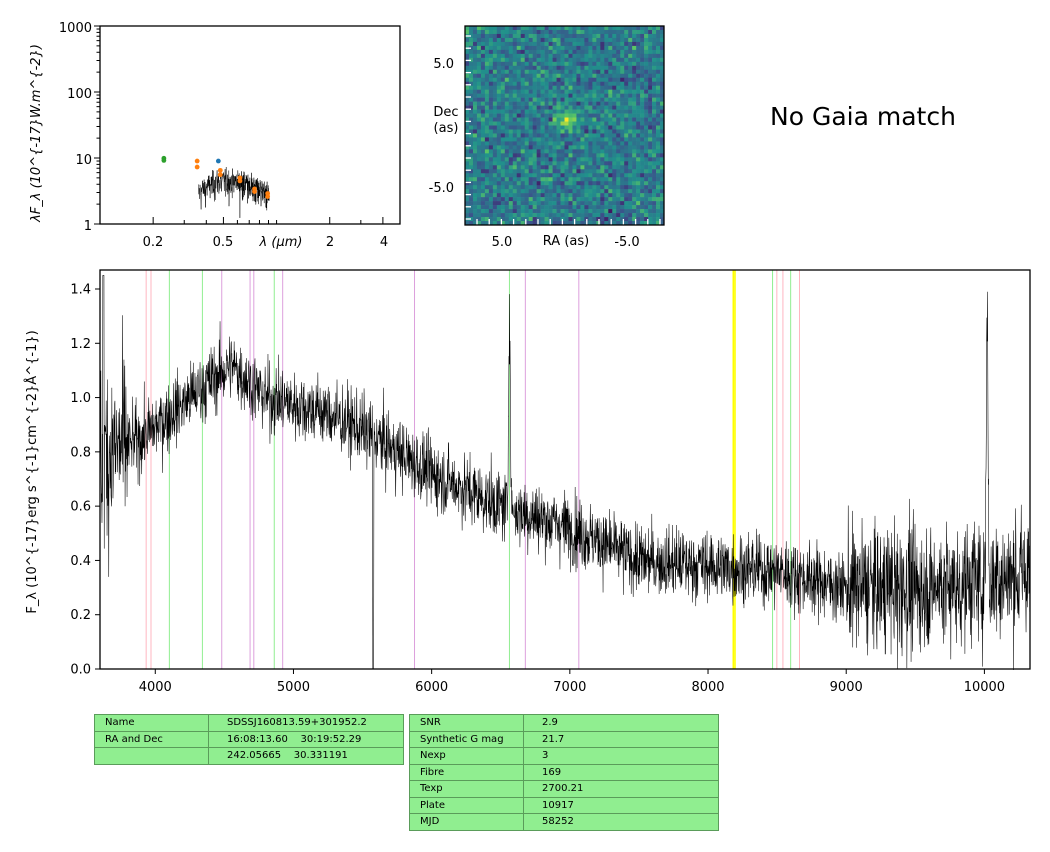 Image resolution: width=1050 pixels, height=852 pixels. I want to click on table-row: Nexp 3, so click(564, 756).